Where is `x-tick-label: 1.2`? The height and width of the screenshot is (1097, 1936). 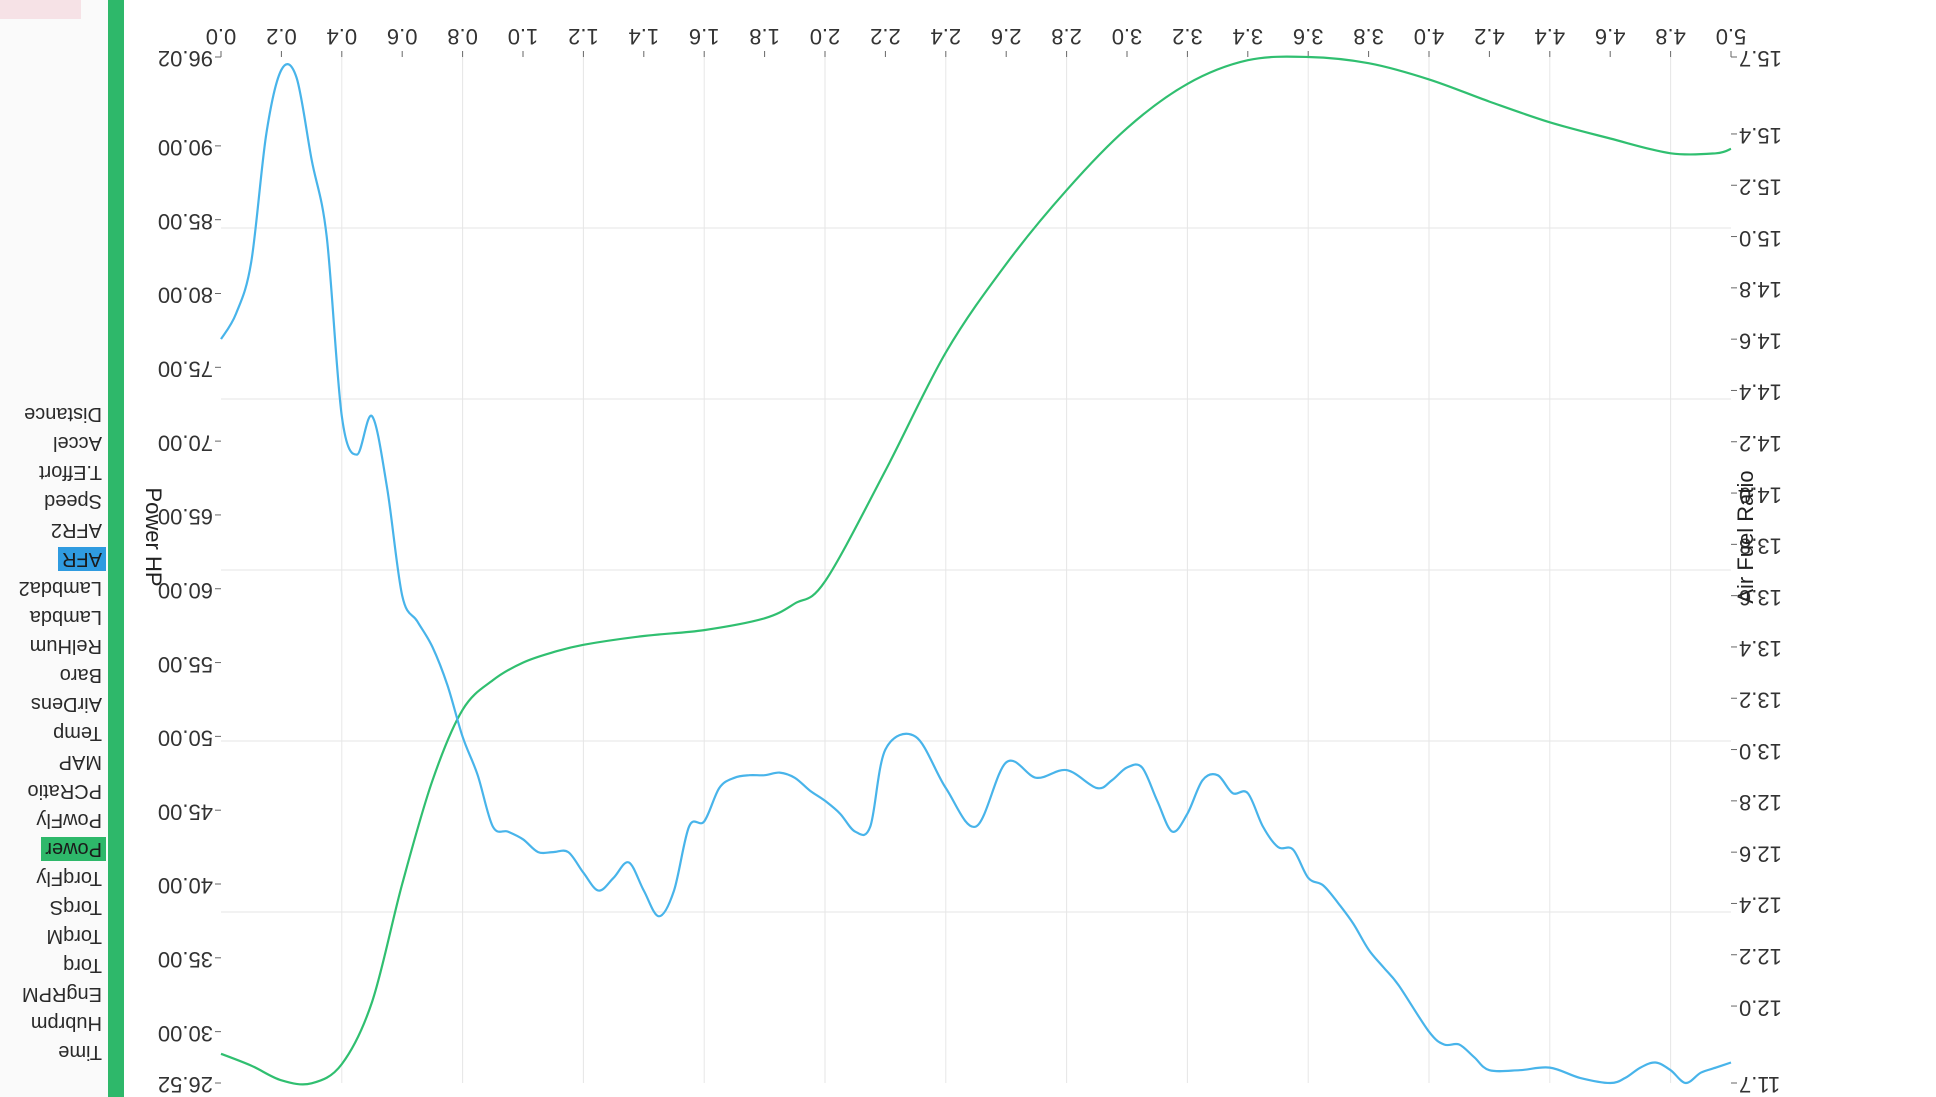 x-tick-label: 1.2 is located at coordinates (583, 36).